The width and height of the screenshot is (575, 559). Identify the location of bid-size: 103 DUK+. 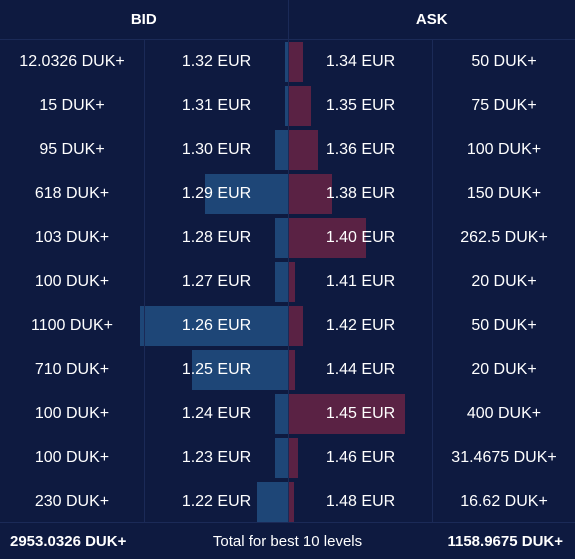
(72, 238).